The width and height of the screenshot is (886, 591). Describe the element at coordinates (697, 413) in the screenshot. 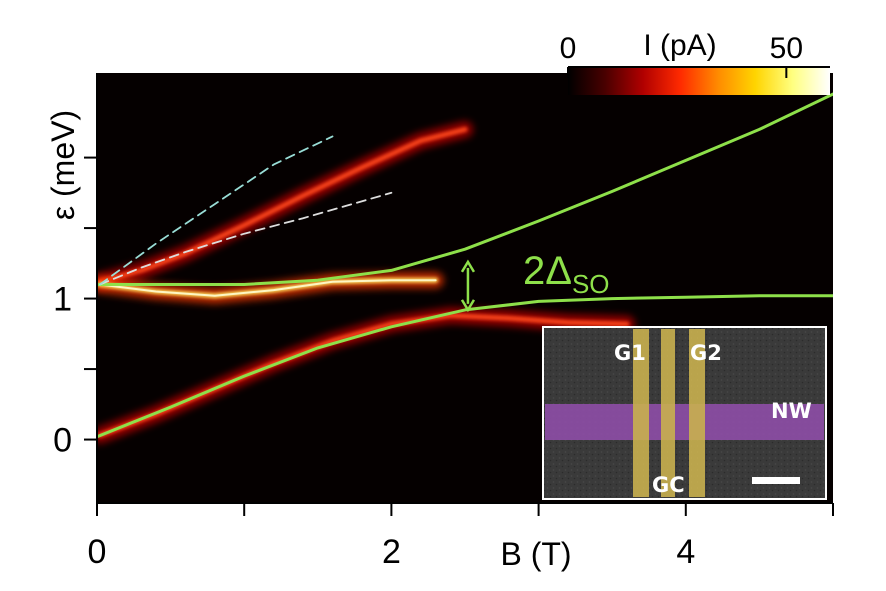

I see `inset-gate-g2` at that location.